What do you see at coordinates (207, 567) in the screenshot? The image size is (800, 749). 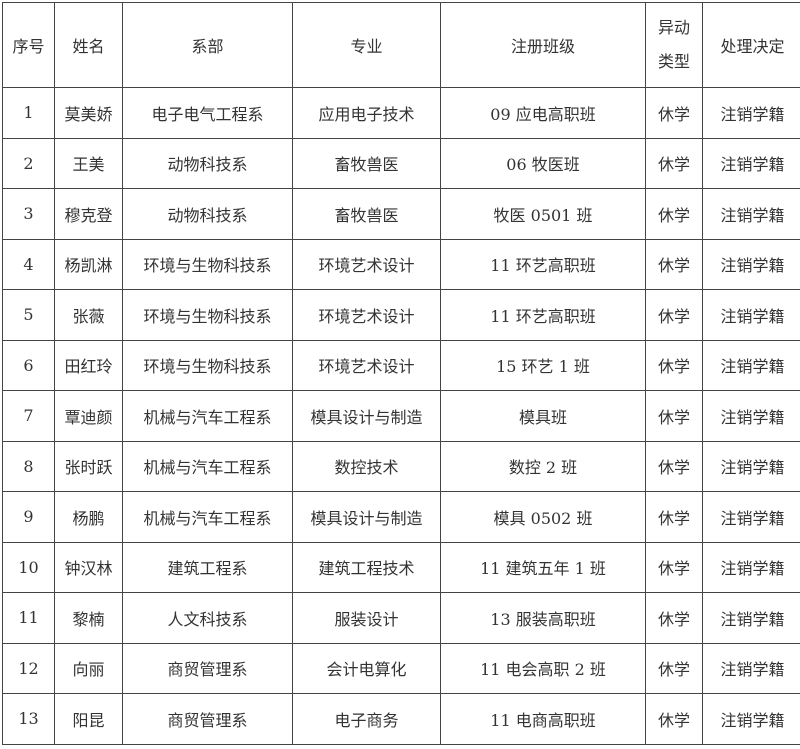 I see `cell-department: 建筑工程系` at bounding box center [207, 567].